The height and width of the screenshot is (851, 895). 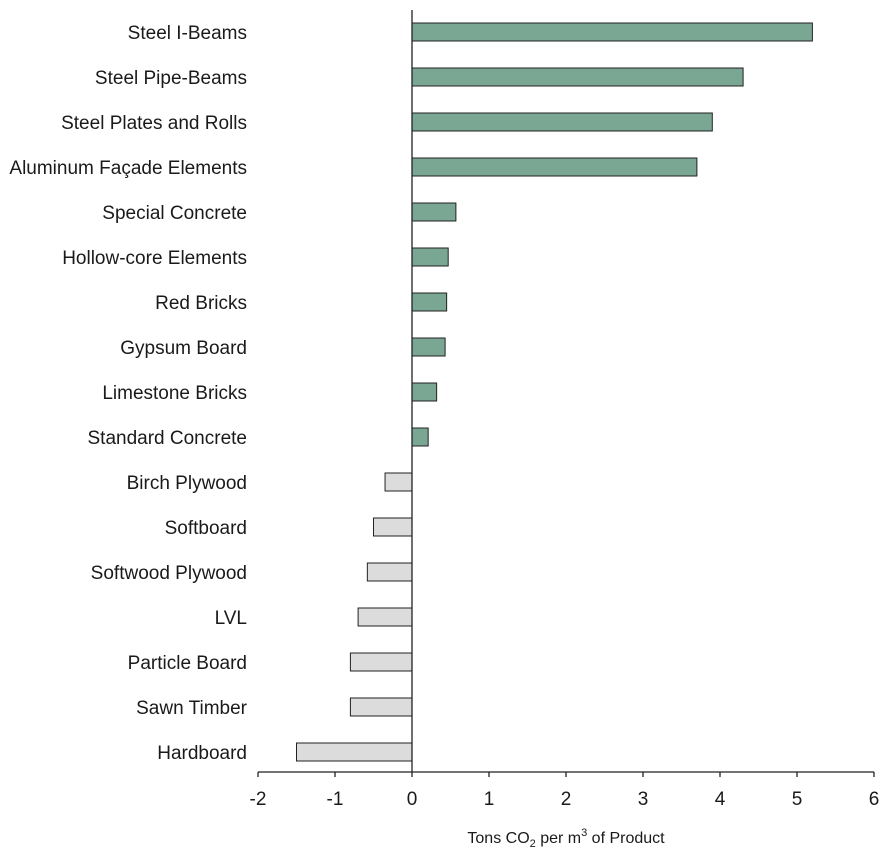 I want to click on category-label-steel-pipe-beams: Steel Pipe-Beams, so click(x=171, y=78).